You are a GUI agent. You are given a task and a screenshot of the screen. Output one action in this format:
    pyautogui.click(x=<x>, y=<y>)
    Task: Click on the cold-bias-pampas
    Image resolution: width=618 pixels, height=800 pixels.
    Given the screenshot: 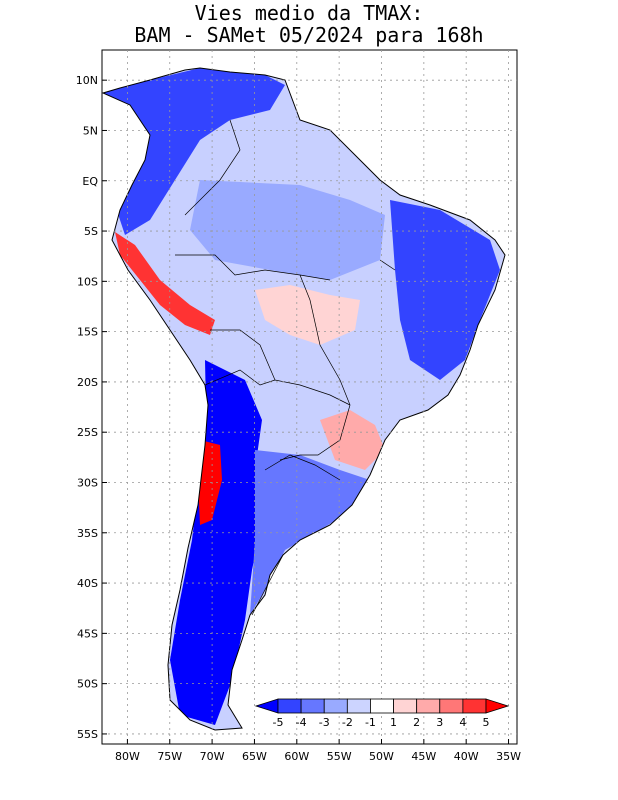 What is the action you would take?
    pyautogui.click(x=310, y=532)
    